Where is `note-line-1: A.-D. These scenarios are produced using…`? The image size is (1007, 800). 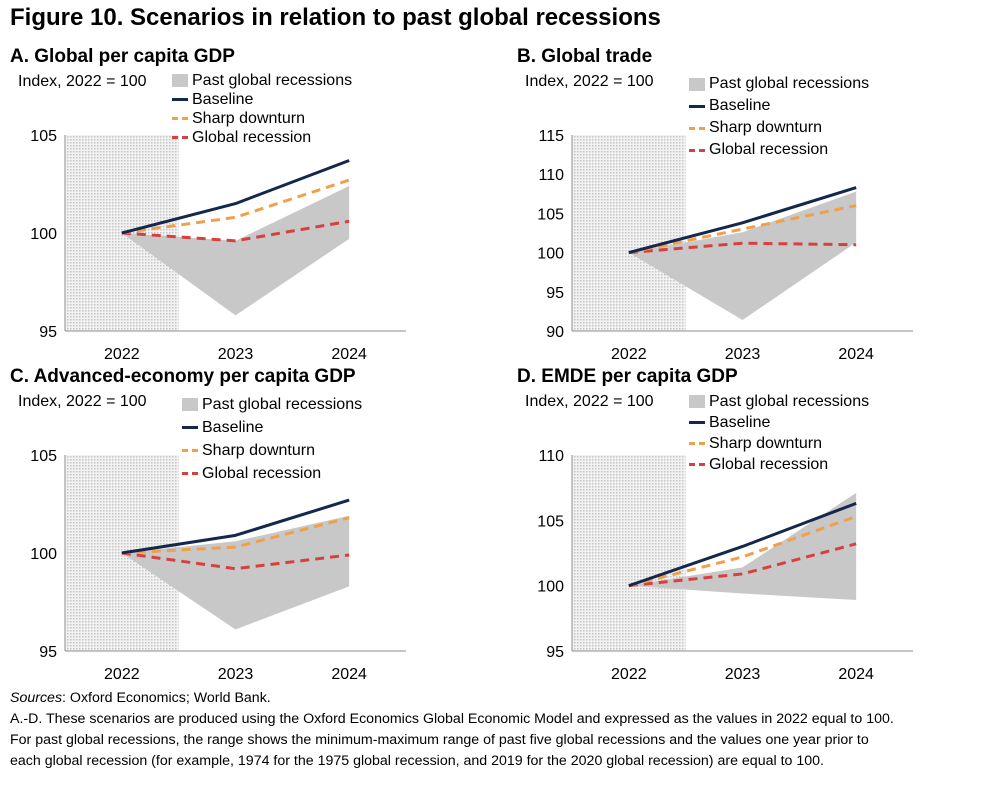 note-line-1: A.-D. These scenarios are produced using… is located at coordinates (452, 719).